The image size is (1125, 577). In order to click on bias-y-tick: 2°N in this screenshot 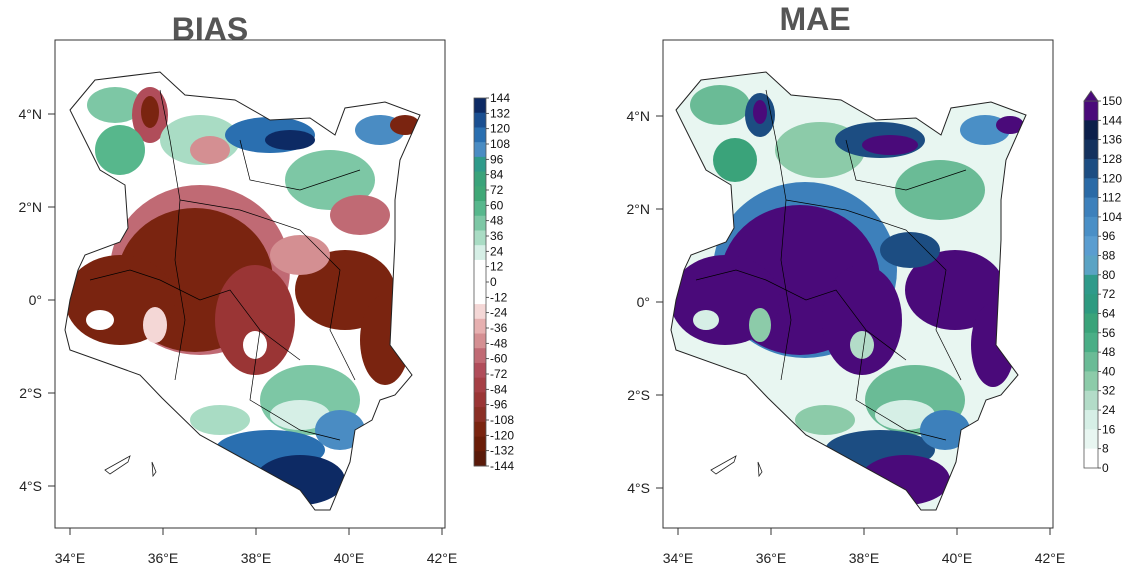, I will do `click(31, 207)`.